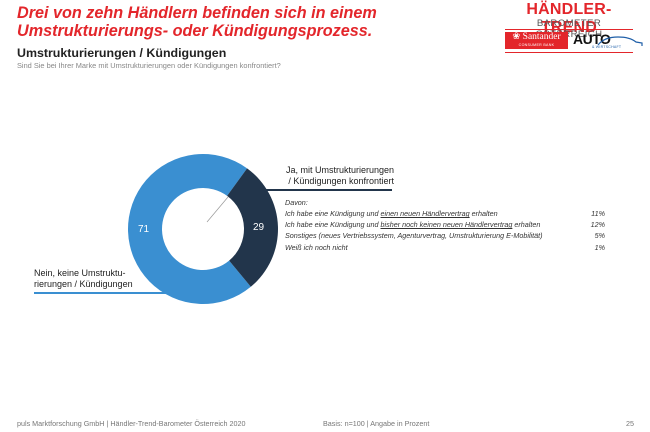 This screenshot has width=650, height=432. Describe the element at coordinates (316, 247) in the screenshot. I see `breakdown-text: Weiß ich noch nicht` at that location.